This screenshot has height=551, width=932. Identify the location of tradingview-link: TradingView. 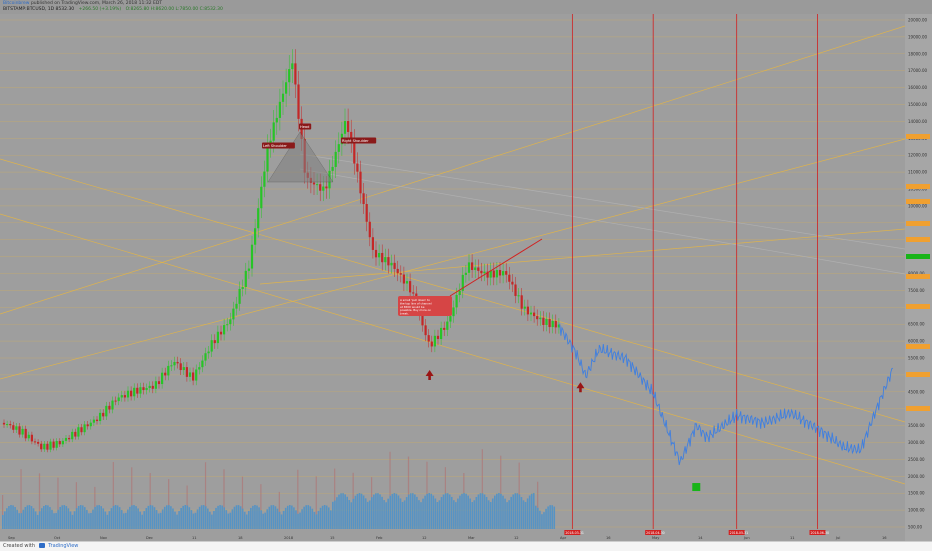
(63, 546).